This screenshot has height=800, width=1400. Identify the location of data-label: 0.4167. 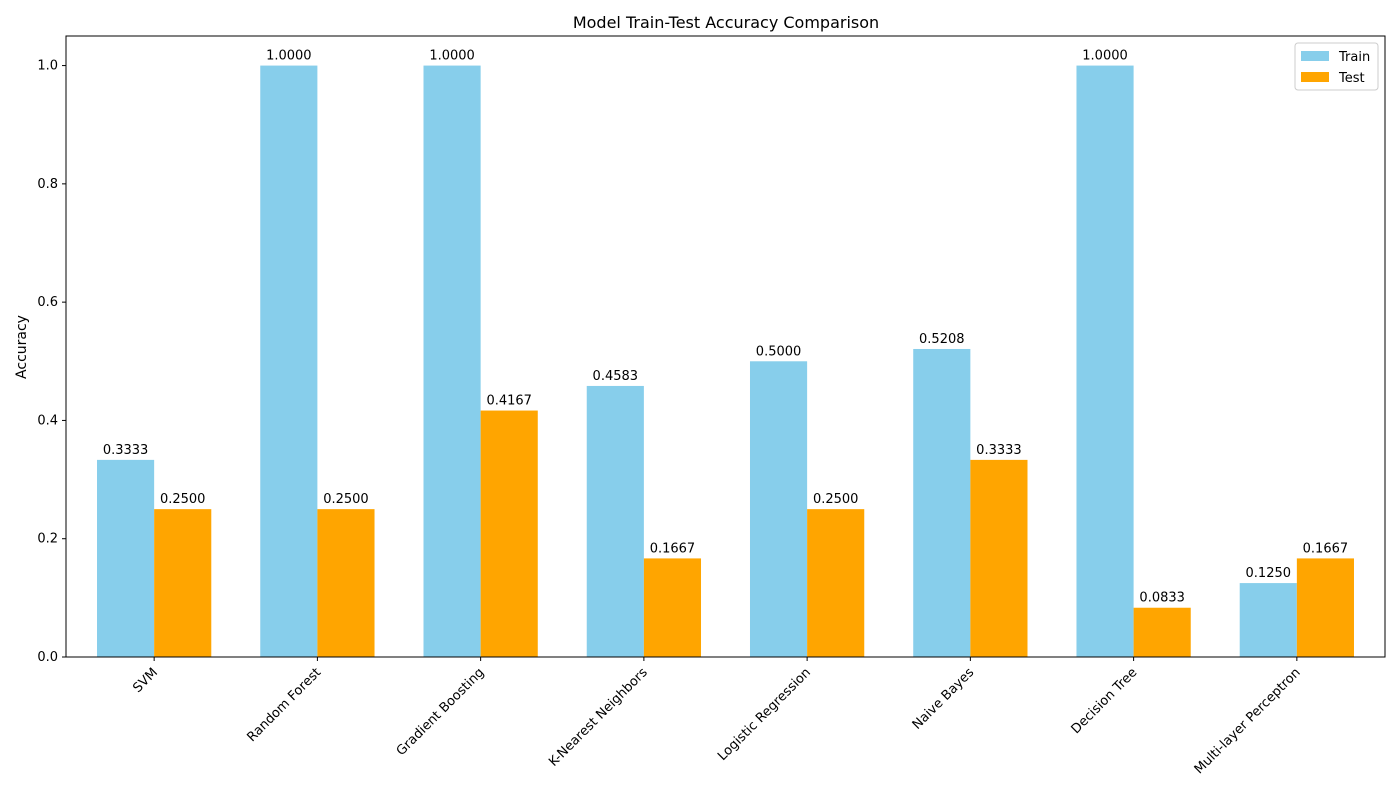
(509, 401).